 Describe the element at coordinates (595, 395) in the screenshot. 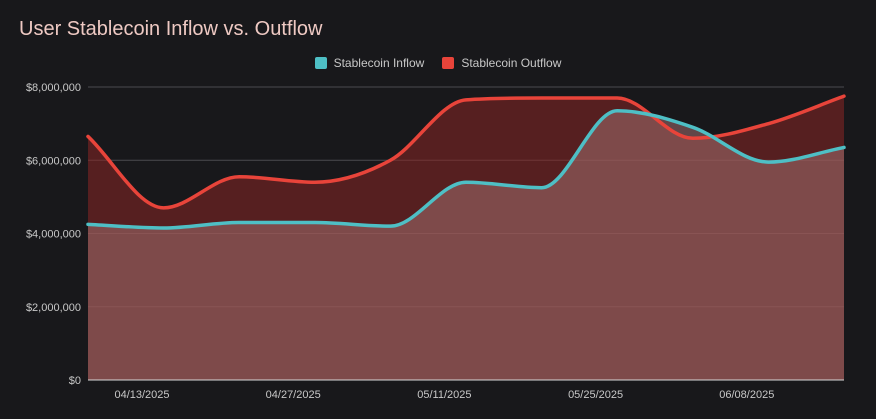

I see `x-tick-label: 05/25/2025` at that location.